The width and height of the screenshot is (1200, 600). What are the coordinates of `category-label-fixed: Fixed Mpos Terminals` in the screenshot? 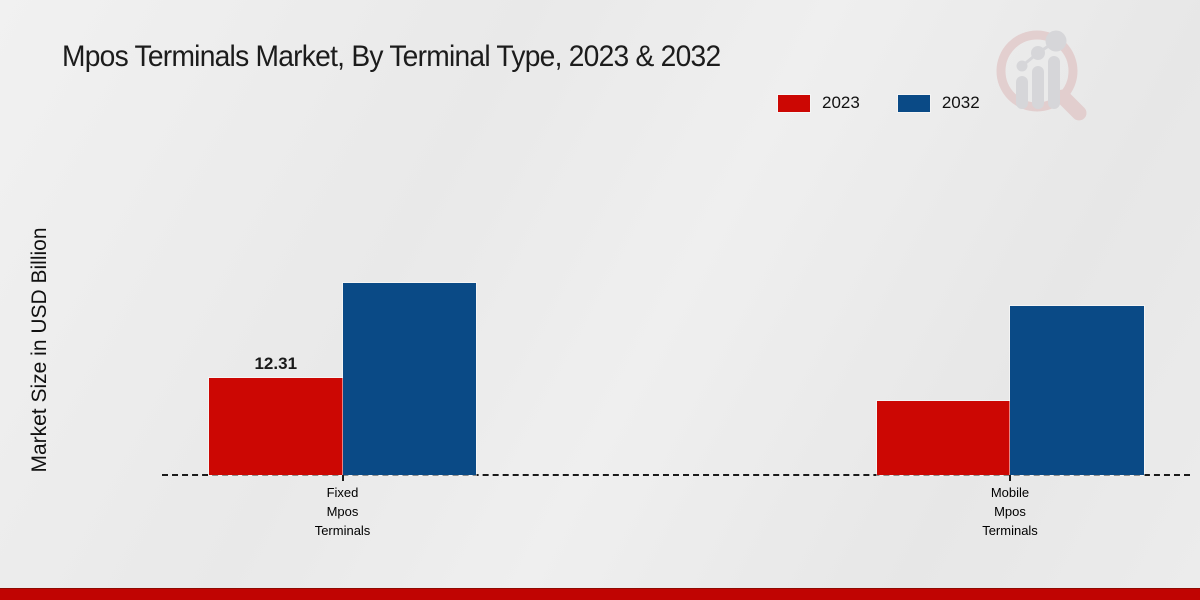 It's located at (342, 511).